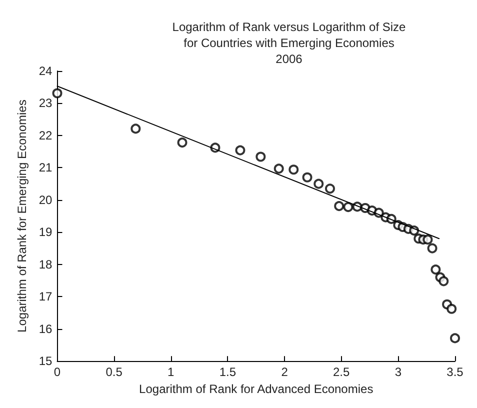 The height and width of the screenshot is (408, 477). What do you see at coordinates (45, 361) in the screenshot?
I see `y-tick-label: 15` at bounding box center [45, 361].